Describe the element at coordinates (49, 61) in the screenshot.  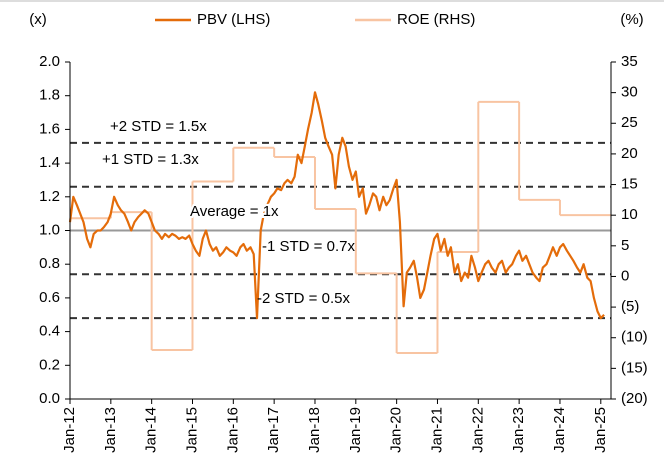
I see `y-tick-label: 2.0` at that location.